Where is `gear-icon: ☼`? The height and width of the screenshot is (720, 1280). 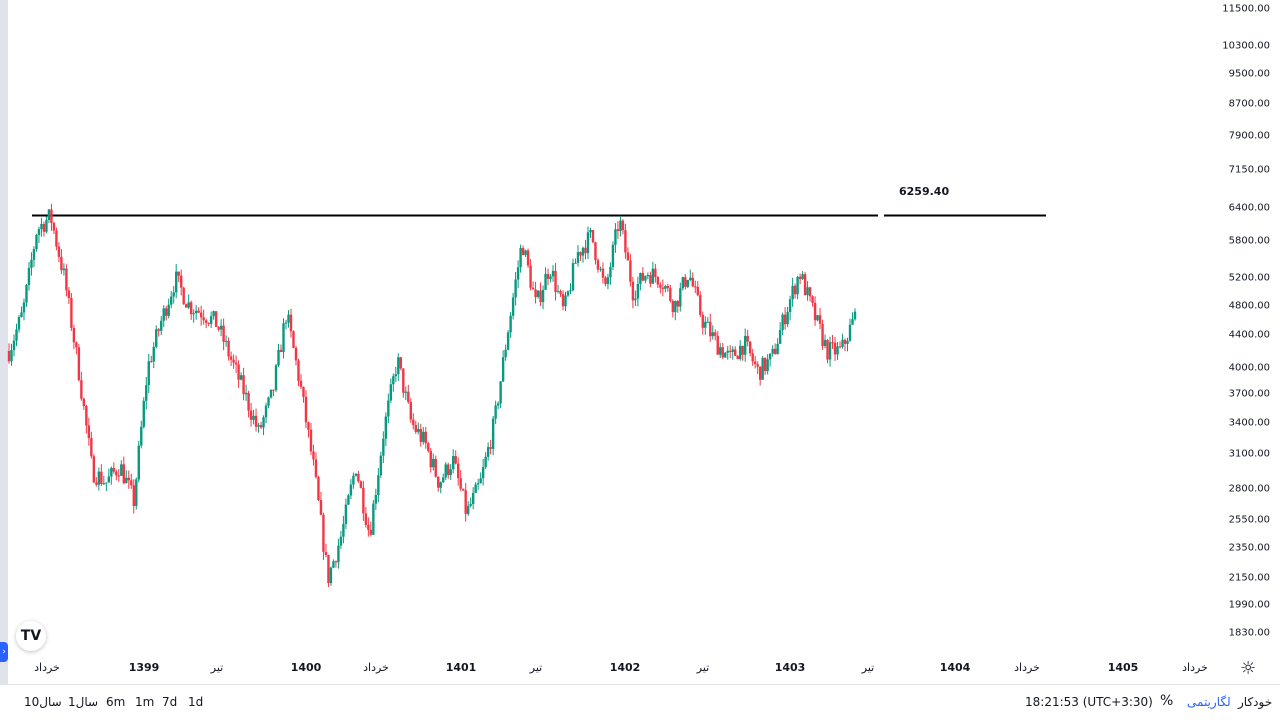
gear-icon: ☼ is located at coordinates (1248, 668).